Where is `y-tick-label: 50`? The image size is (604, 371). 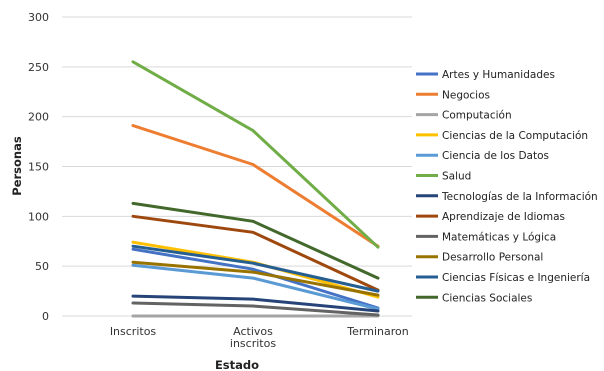
y-tick-label: 50 is located at coordinates (42, 266).